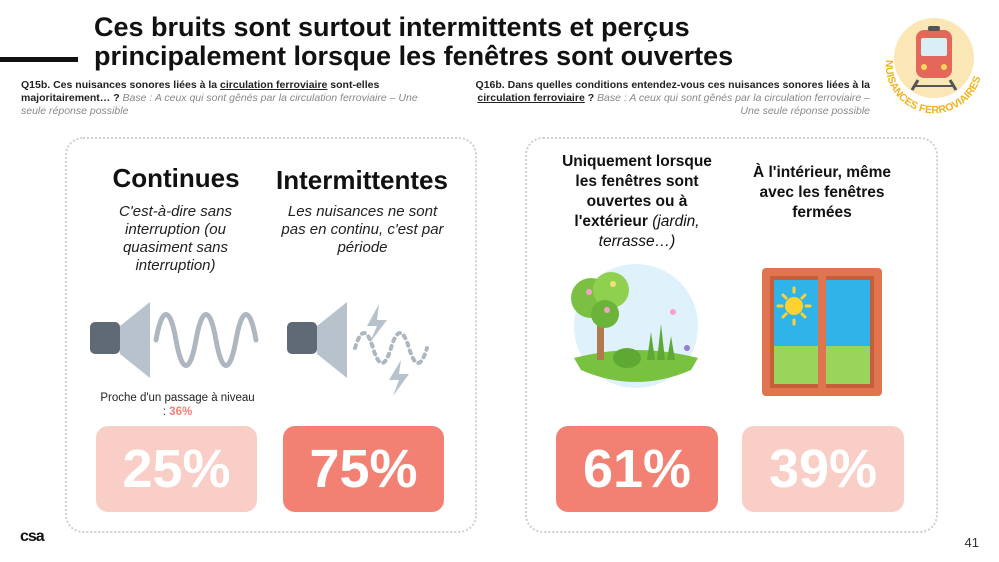  I want to click on continuous-sound-icon, so click(174, 341).